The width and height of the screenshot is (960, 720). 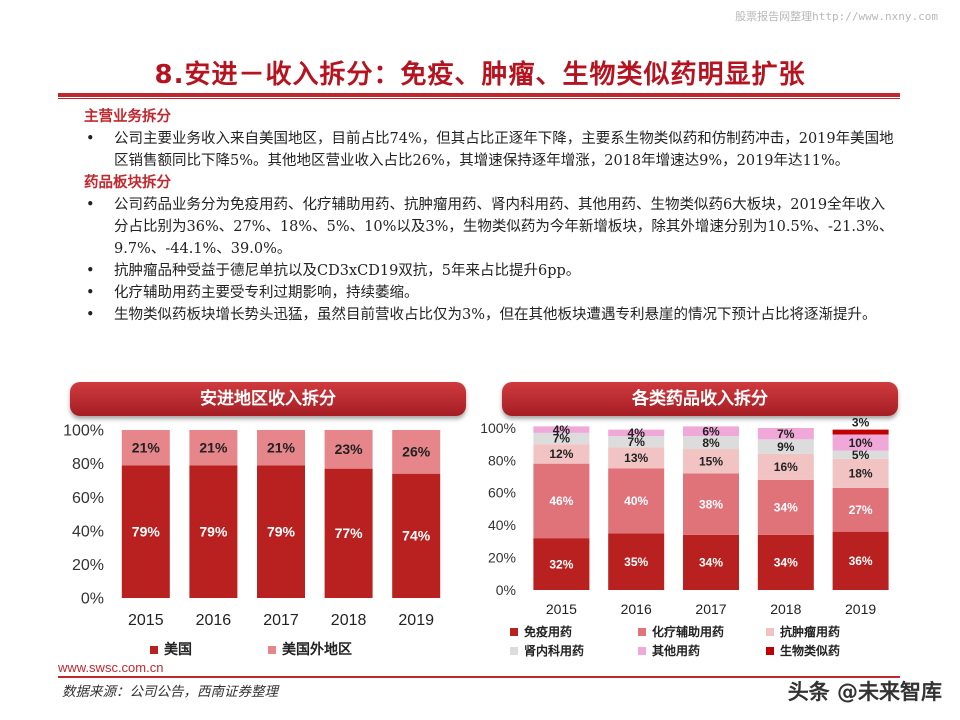 I want to click on legend-label: 美国外地区, so click(x=317, y=649).